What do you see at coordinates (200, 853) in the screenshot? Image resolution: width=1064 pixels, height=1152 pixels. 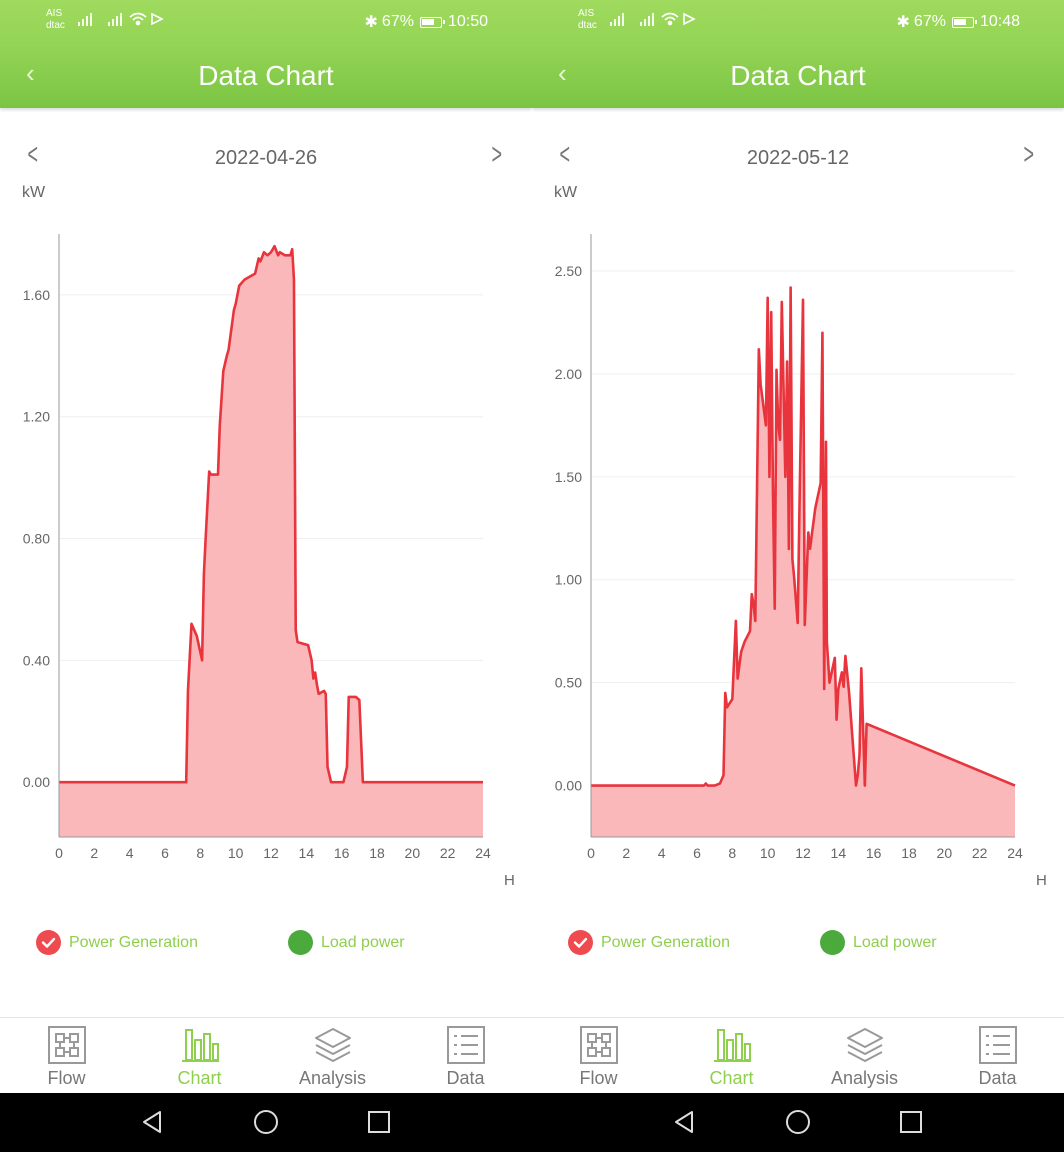 I see `x-tick-label: 8` at bounding box center [200, 853].